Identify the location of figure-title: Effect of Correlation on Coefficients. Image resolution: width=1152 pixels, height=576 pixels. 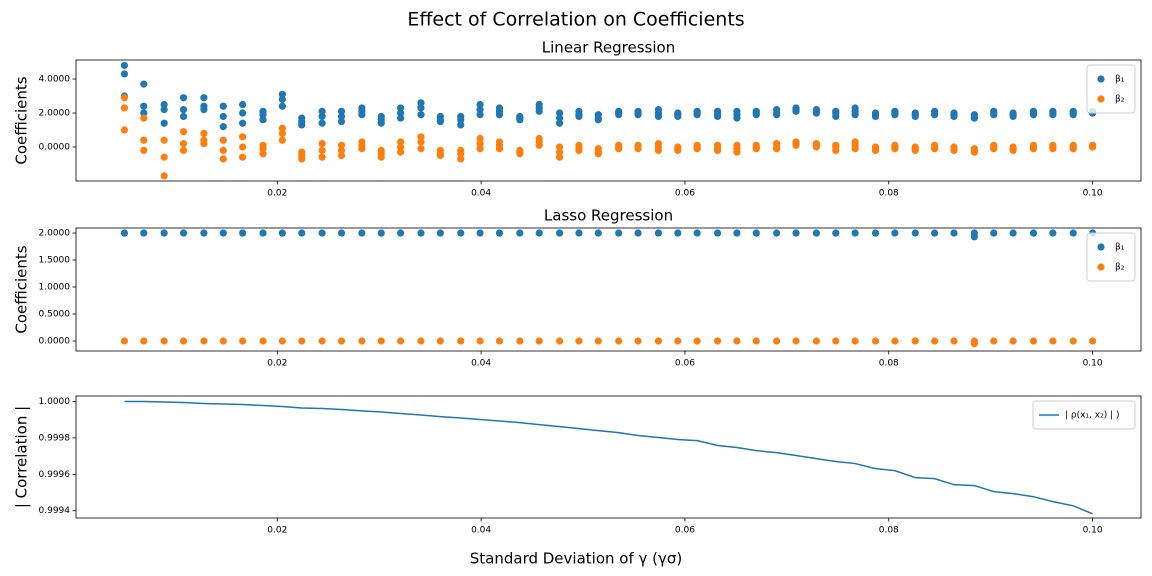
(575, 20).